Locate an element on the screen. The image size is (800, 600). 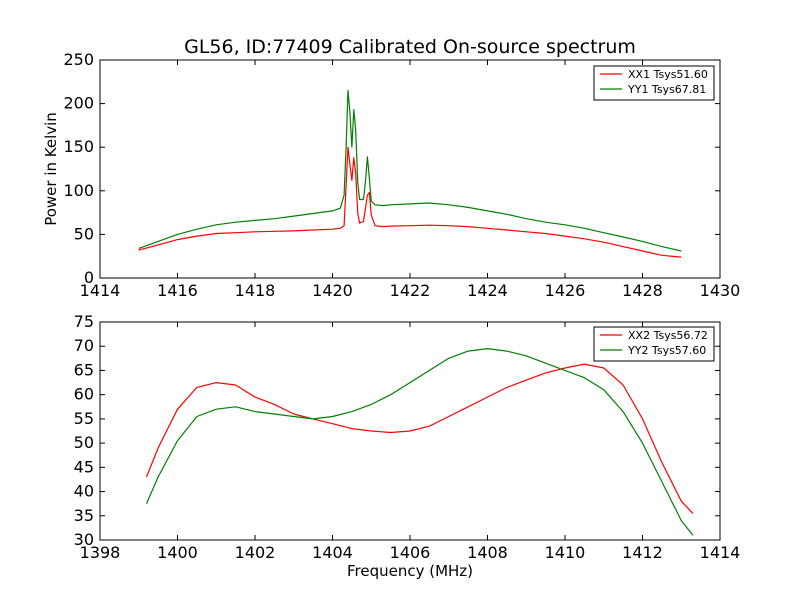
bottom-x-axis-label: Frequency (MHz) is located at coordinates (410, 571).